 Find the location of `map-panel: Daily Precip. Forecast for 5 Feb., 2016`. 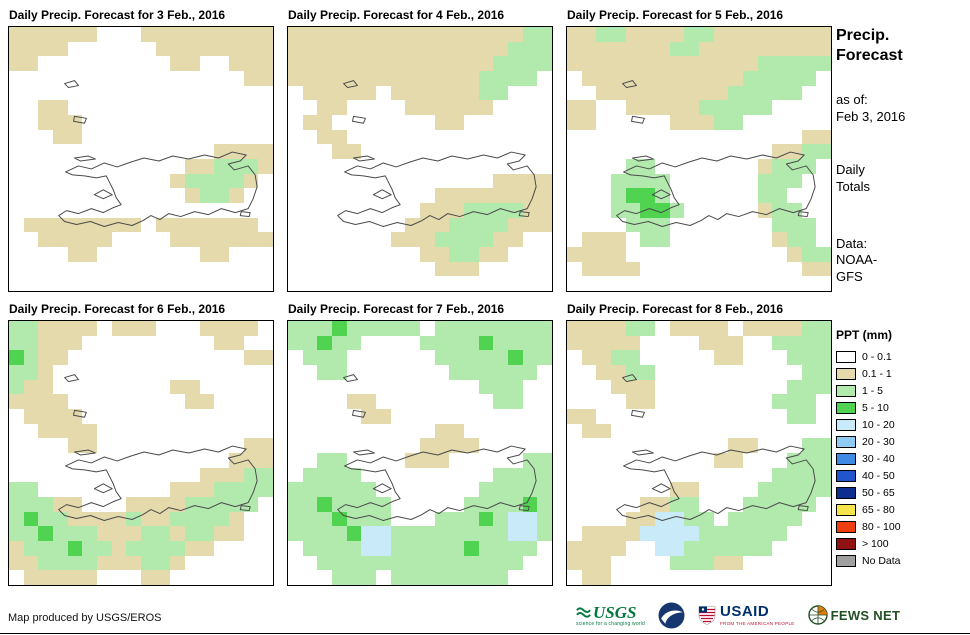

map-panel: Daily Precip. Forecast for 5 Feb., 2016 is located at coordinates (700, 148).